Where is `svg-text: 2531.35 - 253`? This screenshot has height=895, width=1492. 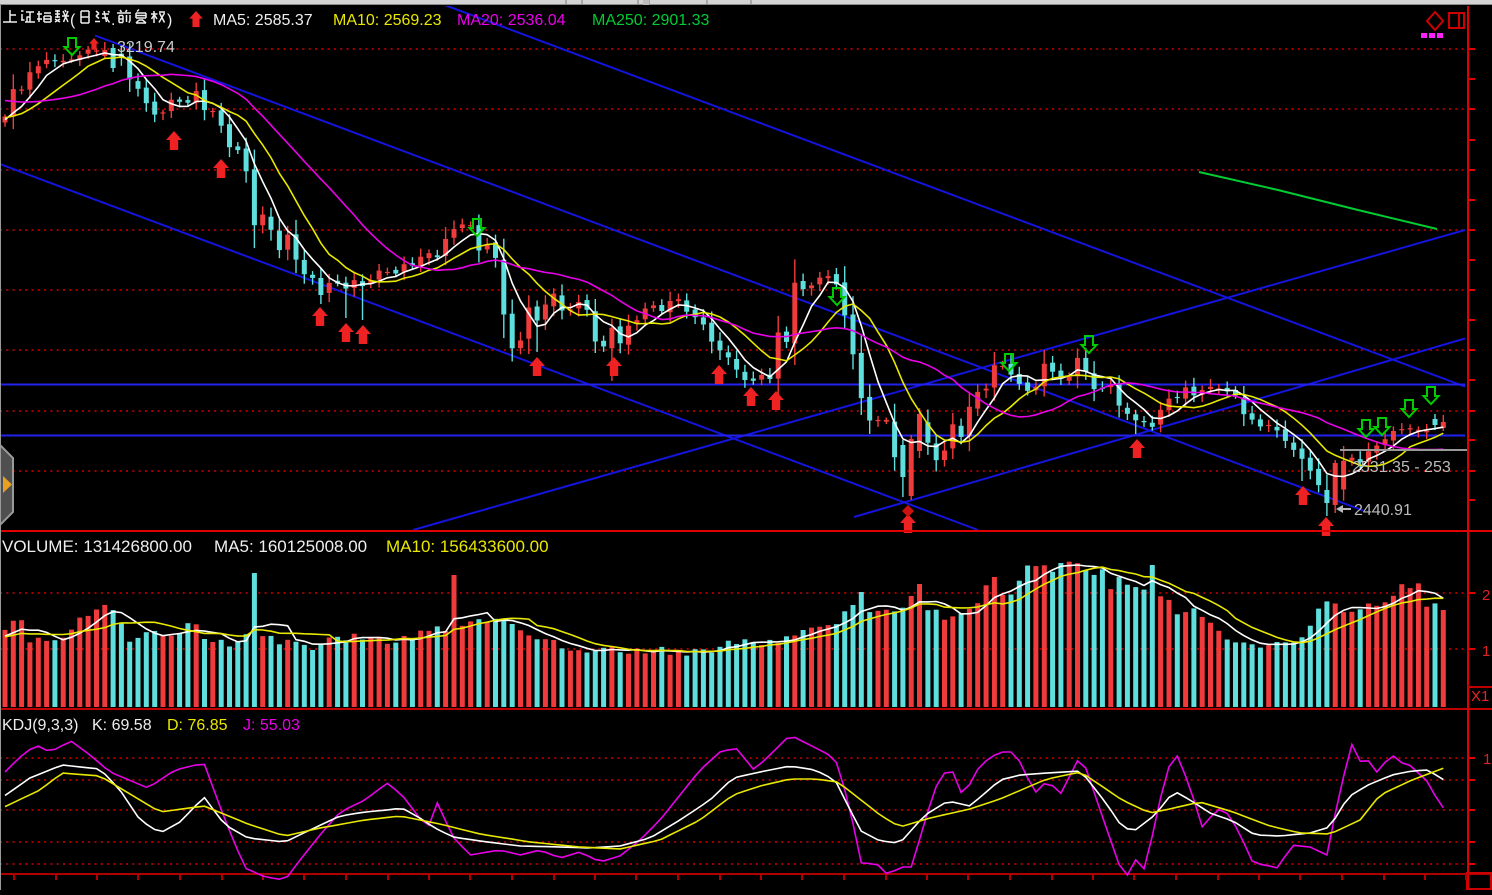
svg-text: 2531.35 - 253 is located at coordinates (1401, 467).